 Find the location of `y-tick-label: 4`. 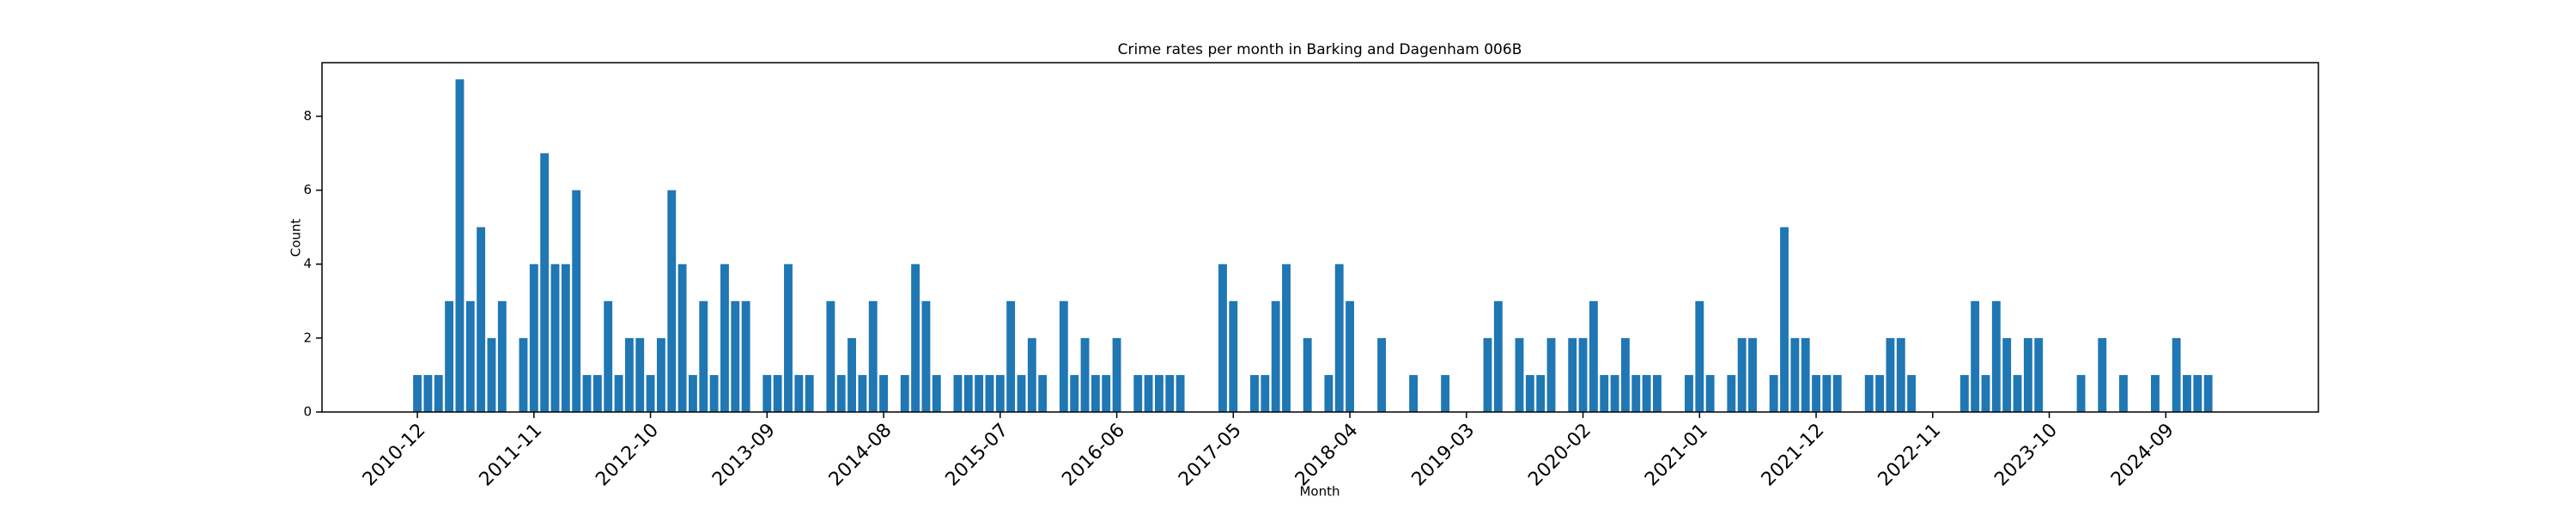

y-tick-label: 4 is located at coordinates (307, 263).